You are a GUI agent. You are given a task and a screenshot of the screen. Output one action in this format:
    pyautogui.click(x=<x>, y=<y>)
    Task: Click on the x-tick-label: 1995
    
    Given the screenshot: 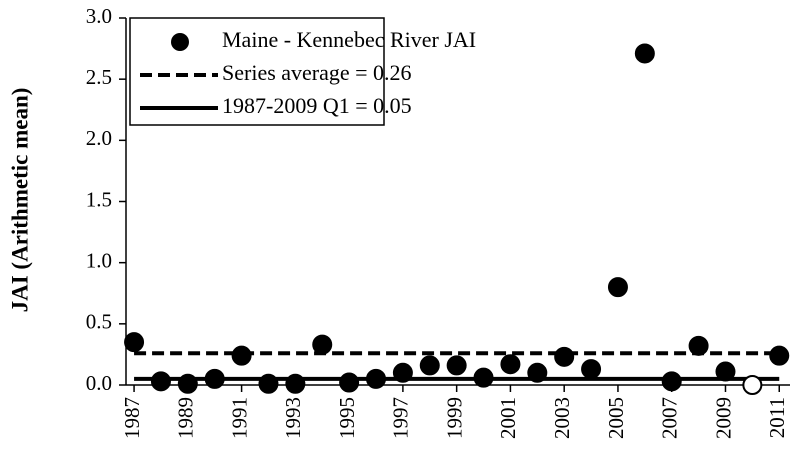 What is the action you would take?
    pyautogui.click(x=347, y=418)
    